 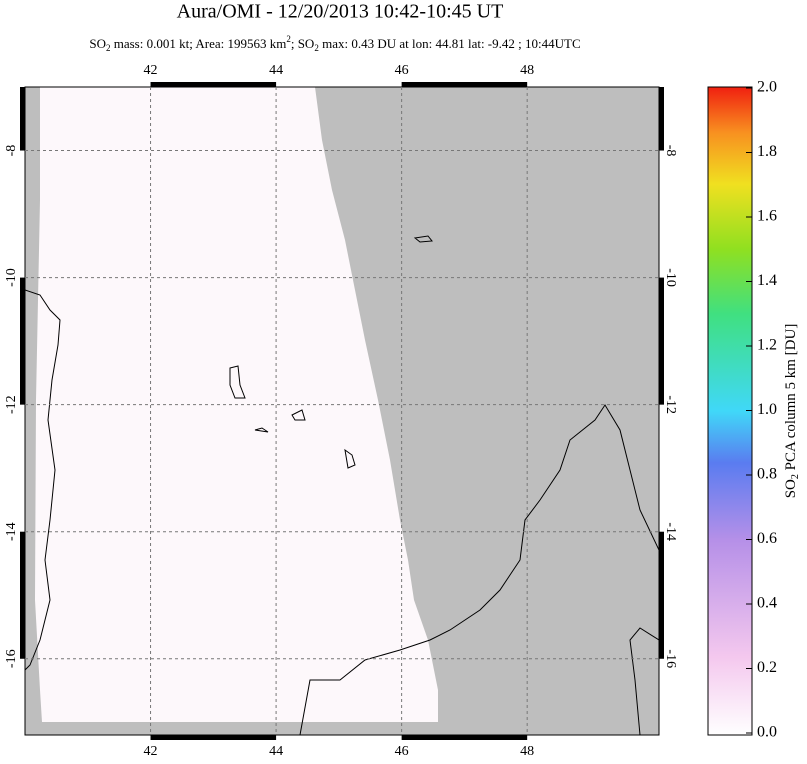 I want to click on colorbar-tick-label: 2.0, so click(x=767, y=87).